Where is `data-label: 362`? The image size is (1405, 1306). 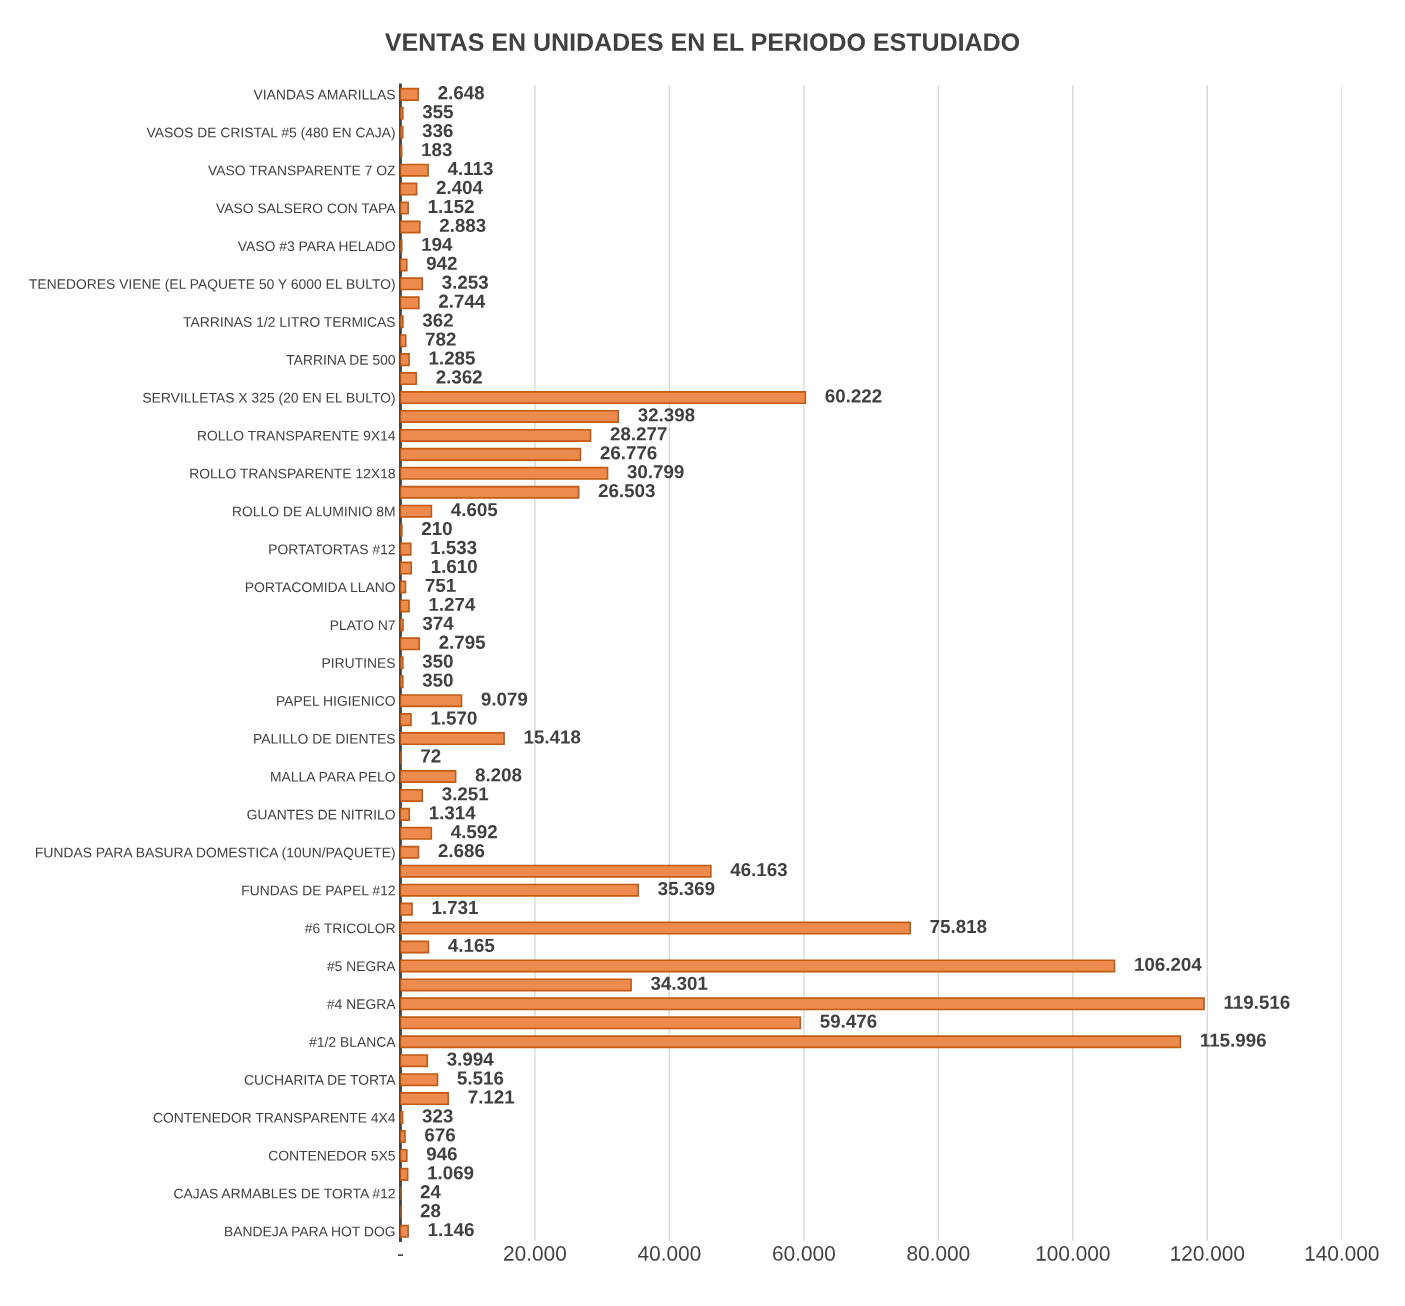 data-label: 362 is located at coordinates (437, 320).